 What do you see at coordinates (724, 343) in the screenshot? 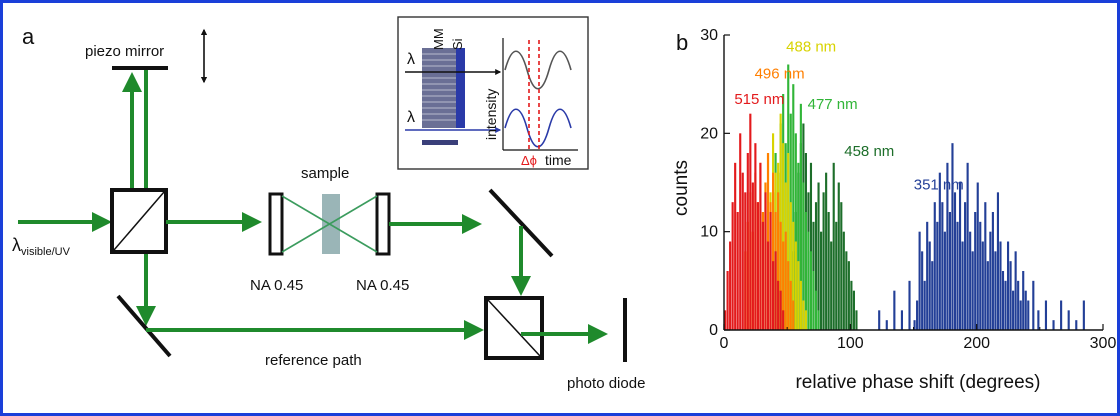
I see `x-tick-label: 0` at bounding box center [724, 343].